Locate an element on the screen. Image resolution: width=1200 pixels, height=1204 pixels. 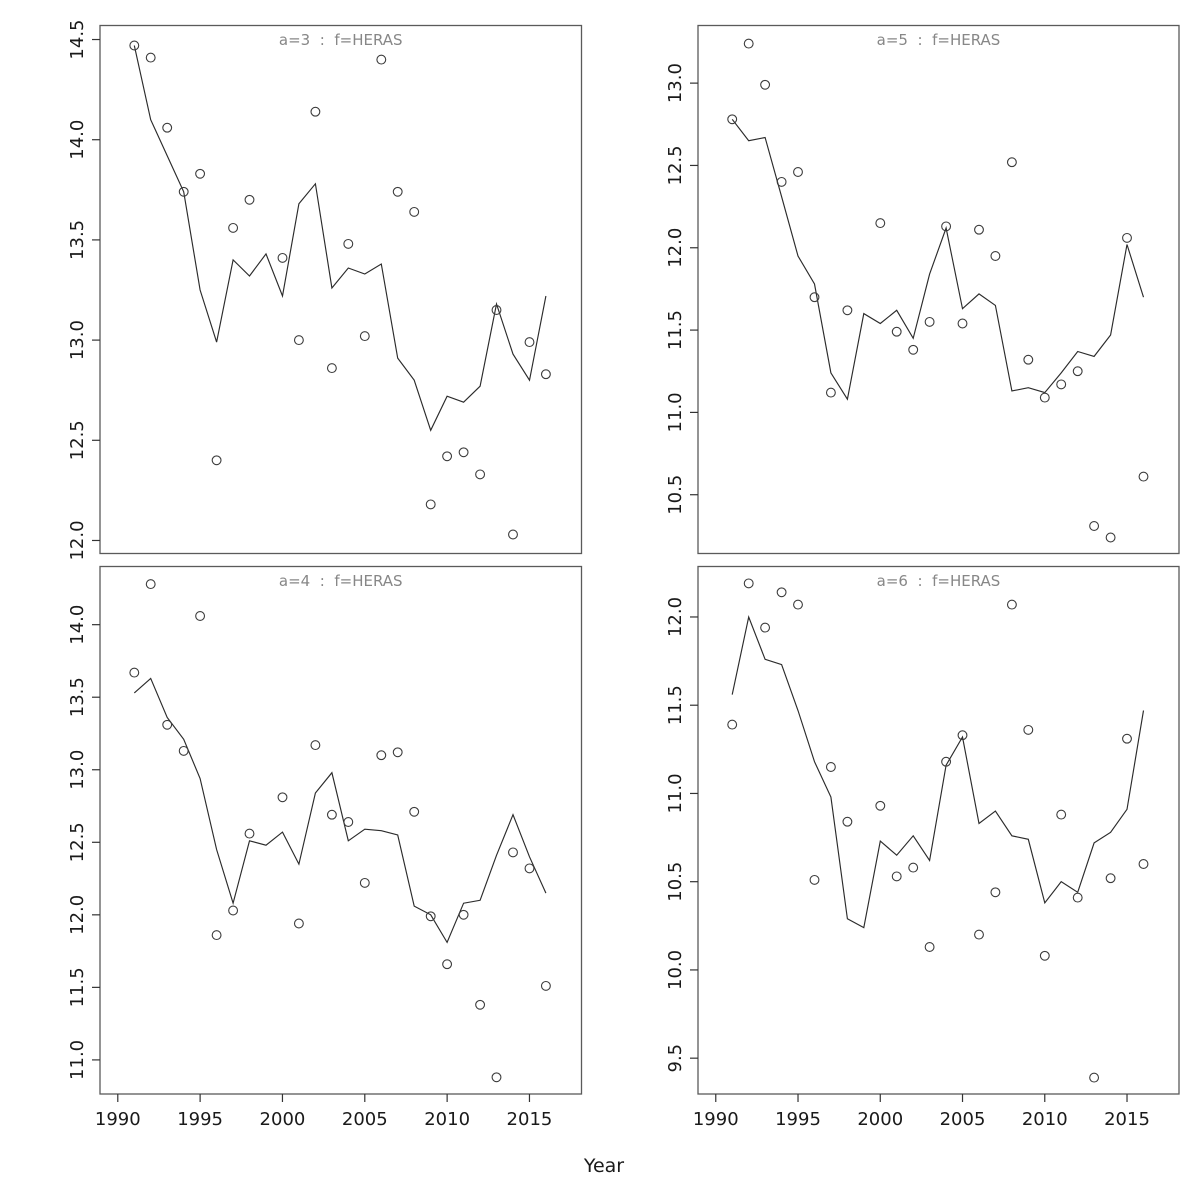
y-tick-label: 13.0 is located at coordinates (77, 770).